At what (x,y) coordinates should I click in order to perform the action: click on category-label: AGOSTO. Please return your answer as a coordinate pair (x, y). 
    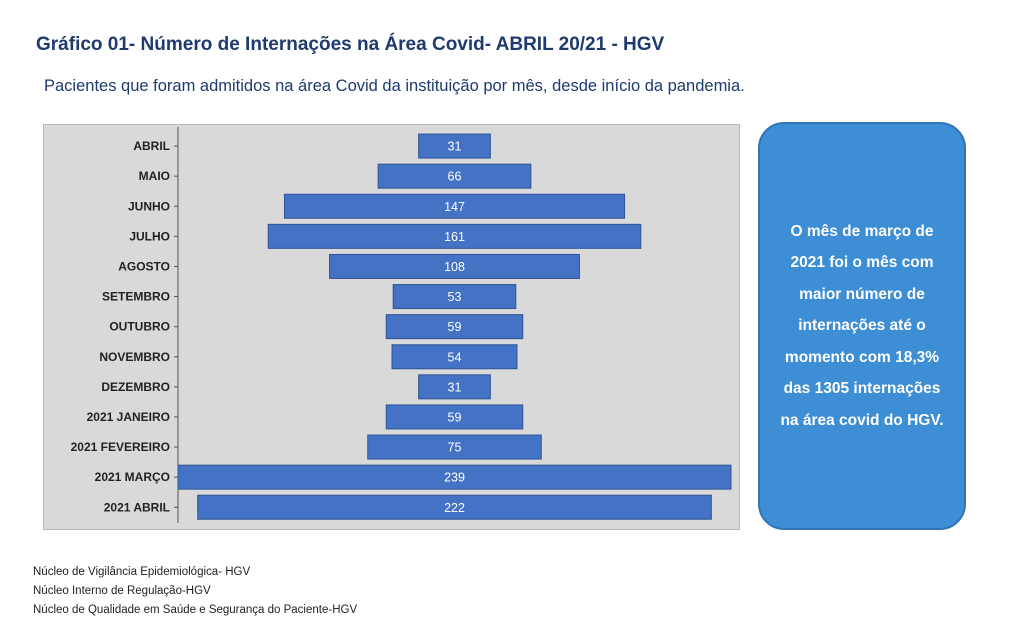
    Looking at the image, I should click on (144, 266).